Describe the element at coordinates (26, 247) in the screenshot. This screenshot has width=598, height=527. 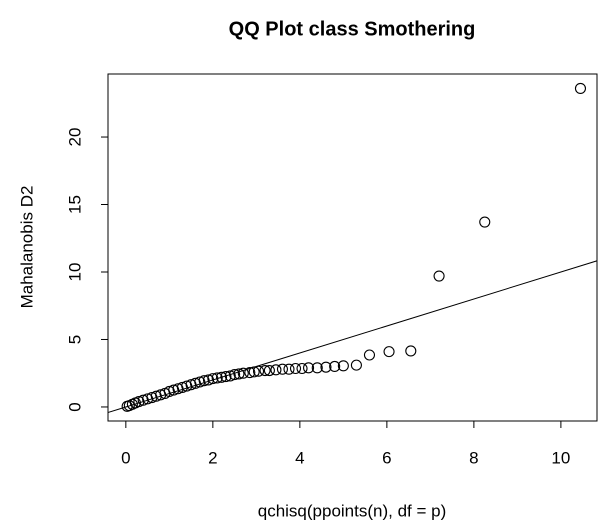
I see `y-axis-label: Mahalanobis D2` at that location.